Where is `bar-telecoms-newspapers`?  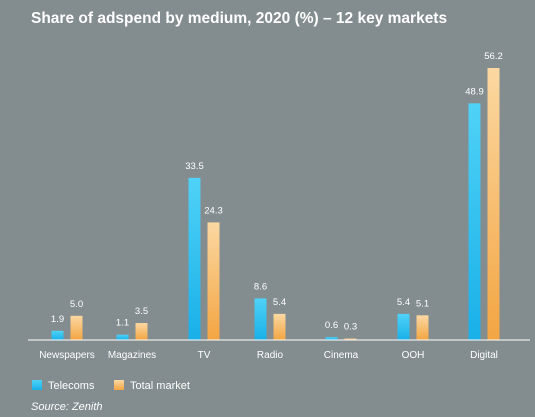 bar-telecoms-newspapers is located at coordinates (57, 335).